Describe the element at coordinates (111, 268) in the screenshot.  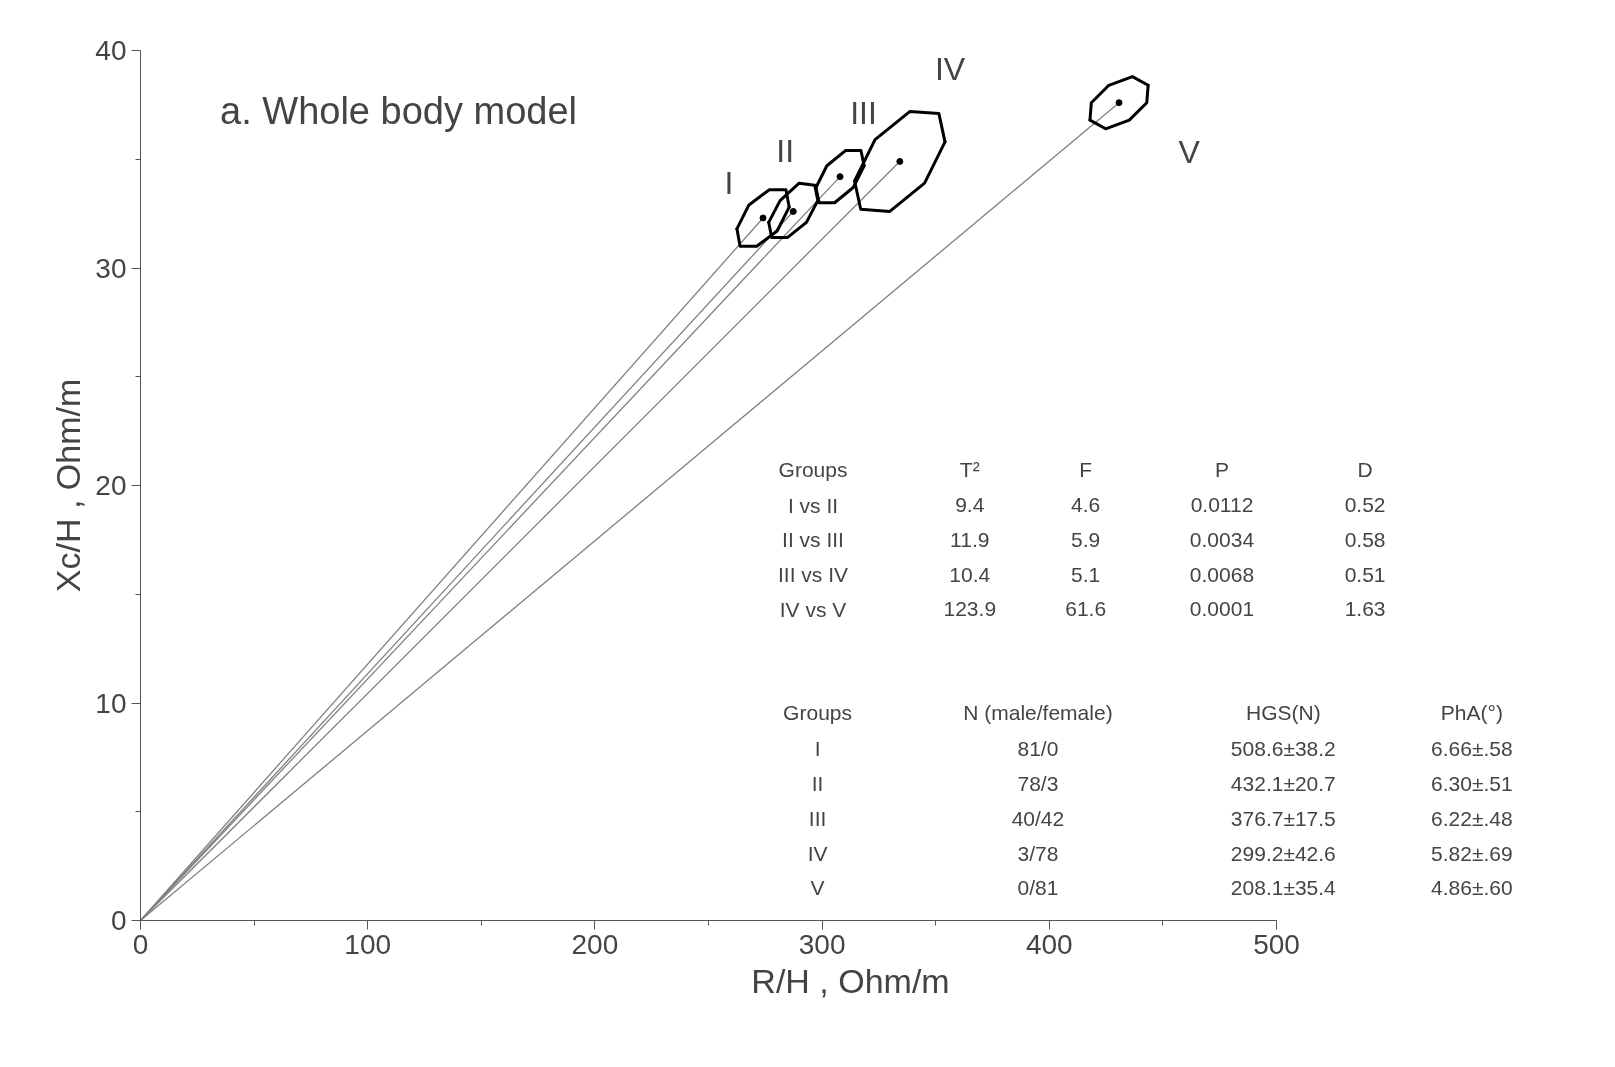
I see `y-tick-label: 30` at that location.